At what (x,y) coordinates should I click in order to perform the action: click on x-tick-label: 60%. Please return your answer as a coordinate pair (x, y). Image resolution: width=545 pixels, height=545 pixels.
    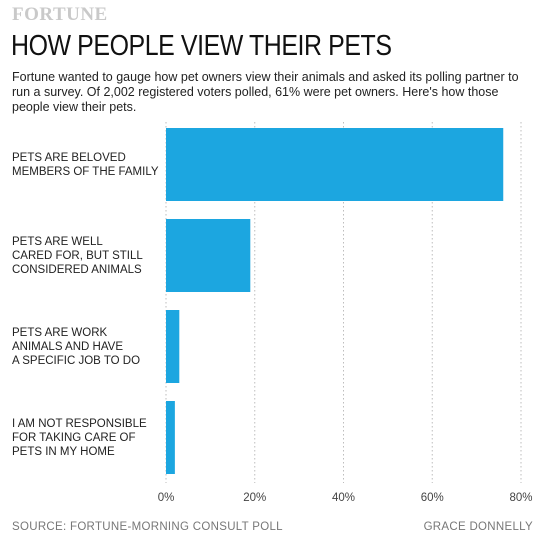
    Looking at the image, I should click on (432, 498).